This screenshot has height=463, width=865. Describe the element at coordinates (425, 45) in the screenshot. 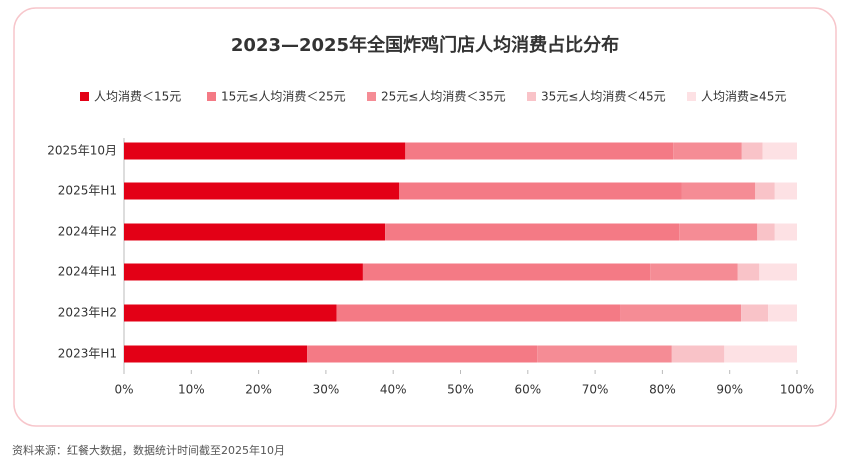

I see `chart-title: 2023—2025年全国炸鸡门店人均消费占比分布` at that location.